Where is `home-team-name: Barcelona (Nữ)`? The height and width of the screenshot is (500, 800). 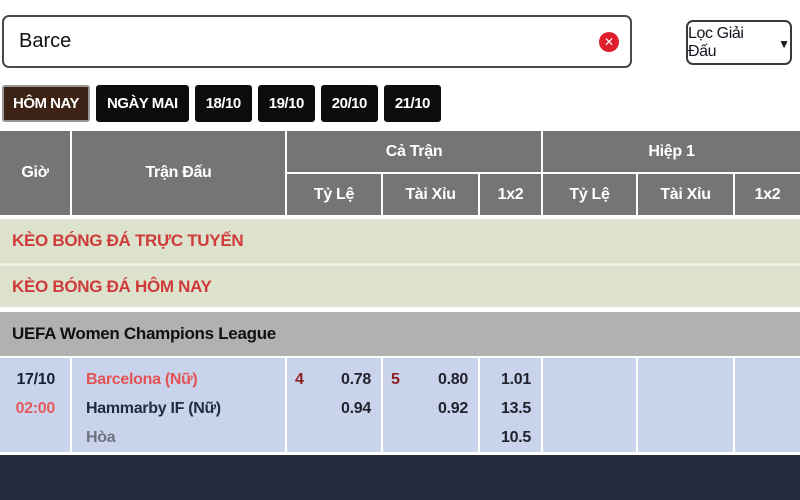
home-team-name: Barcelona (Nữ) is located at coordinates (142, 379).